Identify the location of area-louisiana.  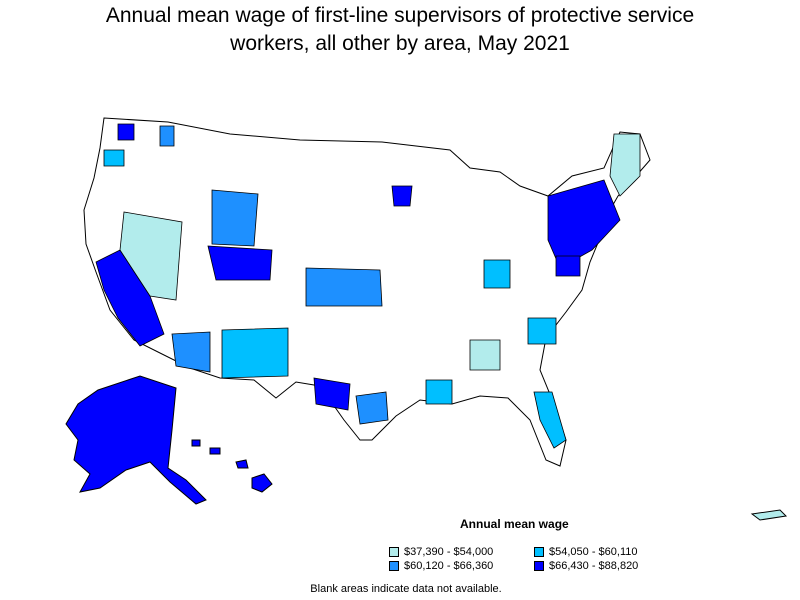
(439, 392).